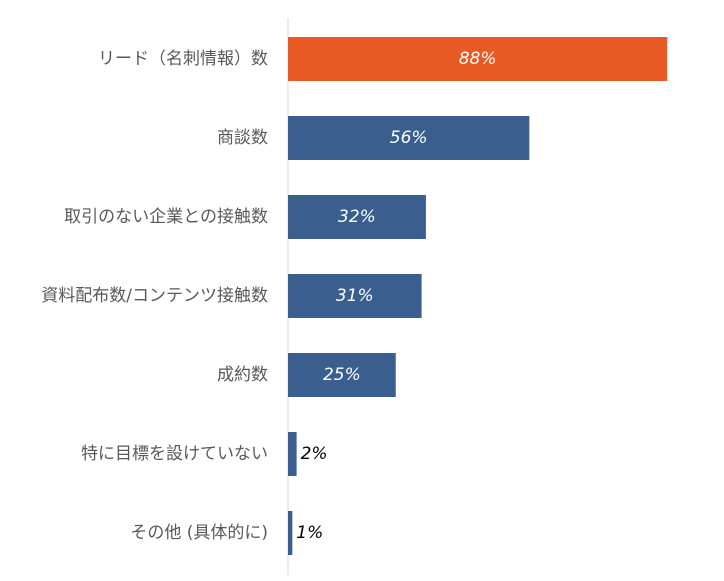 The image size is (724, 581). What do you see at coordinates (166, 217) in the screenshot?
I see `category-label-2: 取引のない企業との接触数` at bounding box center [166, 217].